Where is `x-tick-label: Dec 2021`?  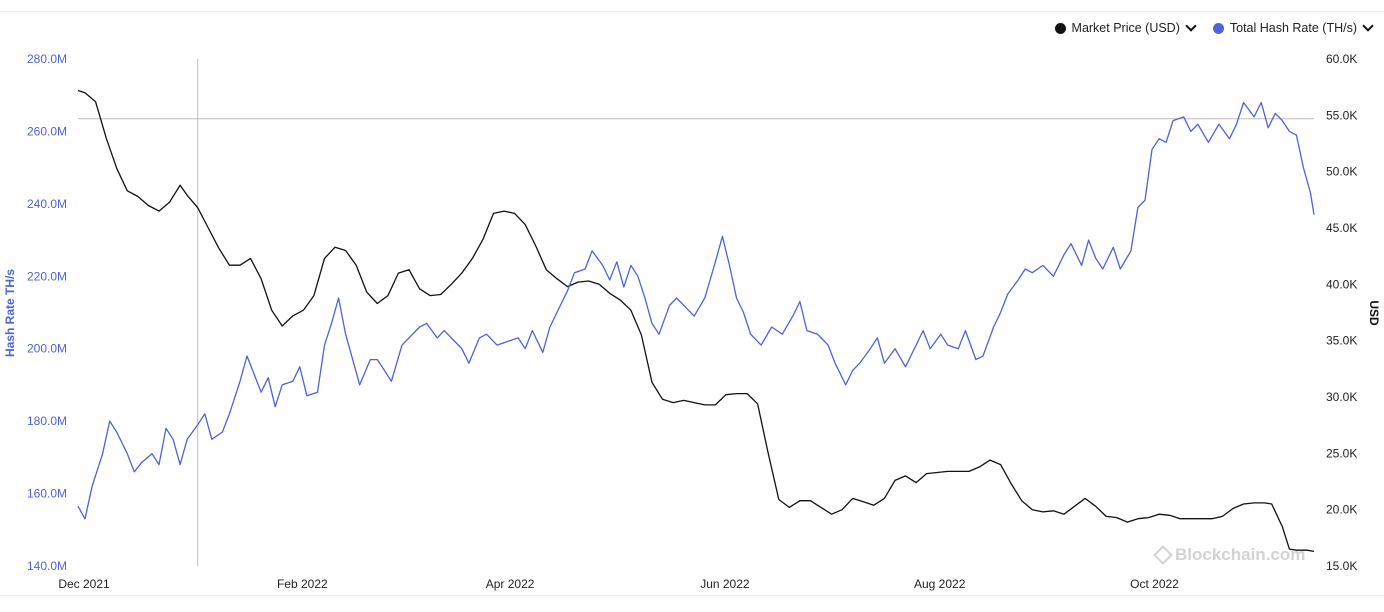
x-tick-label: Dec 2021 is located at coordinates (84, 584).